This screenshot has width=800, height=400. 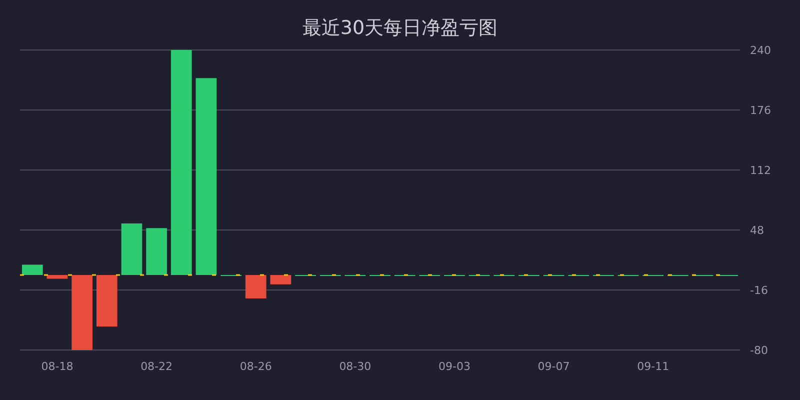 I want to click on y-tick-label: 48, so click(x=757, y=230).